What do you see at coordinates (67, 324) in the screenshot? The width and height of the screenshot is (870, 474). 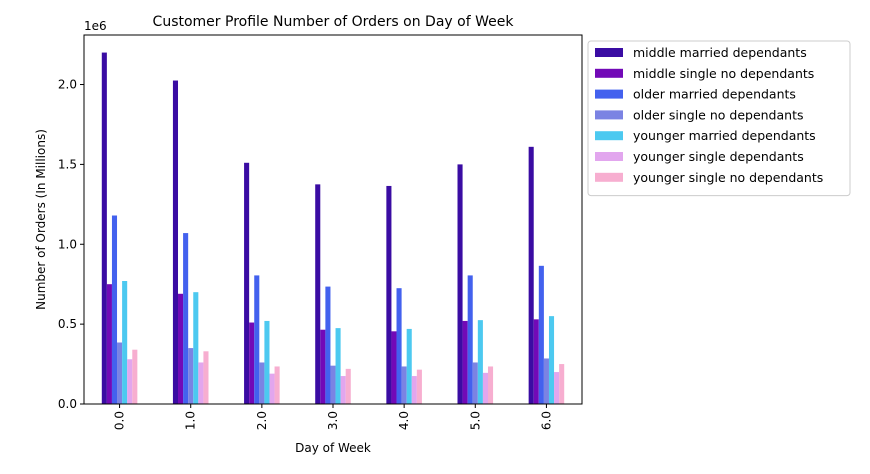 I see `y-tick-label: 0.5` at bounding box center [67, 324].